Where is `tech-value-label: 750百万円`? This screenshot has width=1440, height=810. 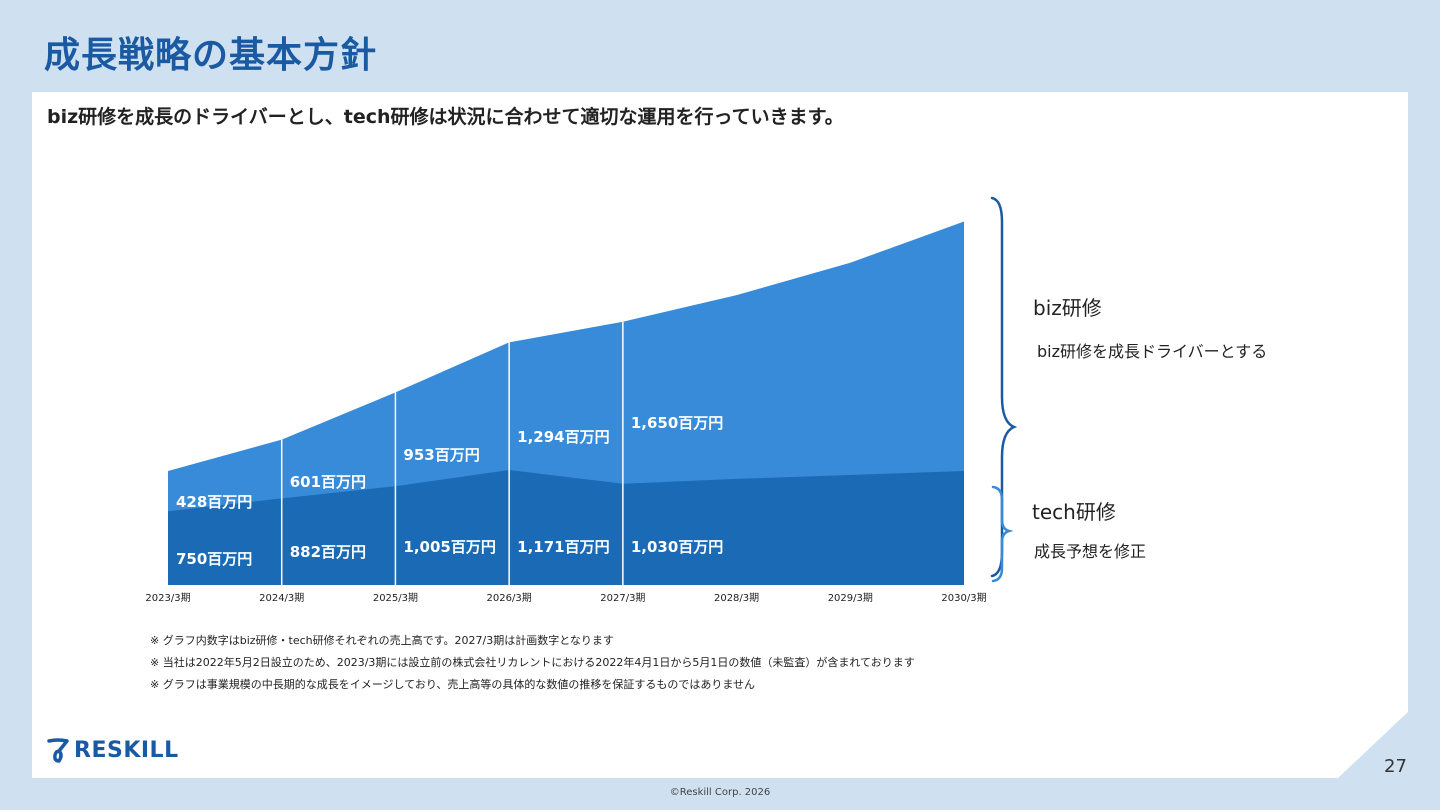 tech-value-label: 750百万円 is located at coordinates (214, 559).